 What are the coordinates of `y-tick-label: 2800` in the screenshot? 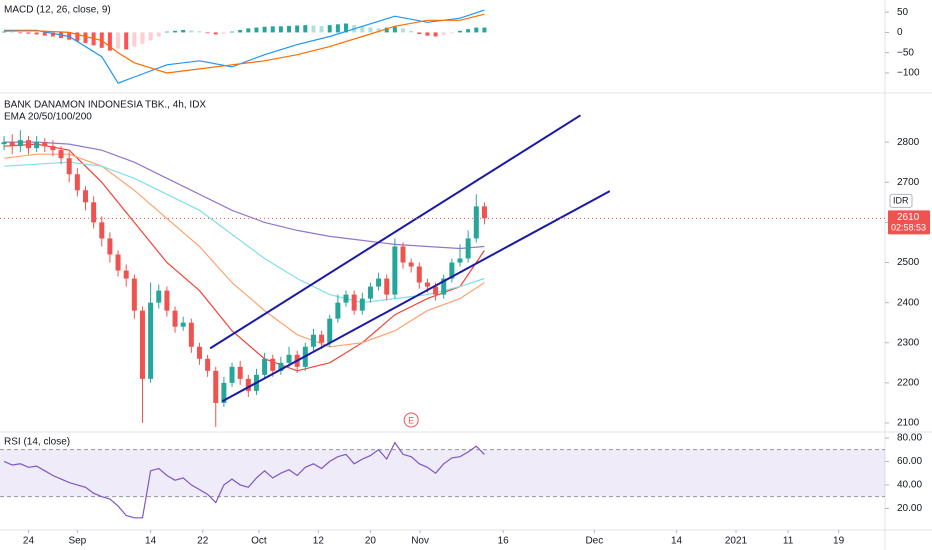 It's located at (908, 142).